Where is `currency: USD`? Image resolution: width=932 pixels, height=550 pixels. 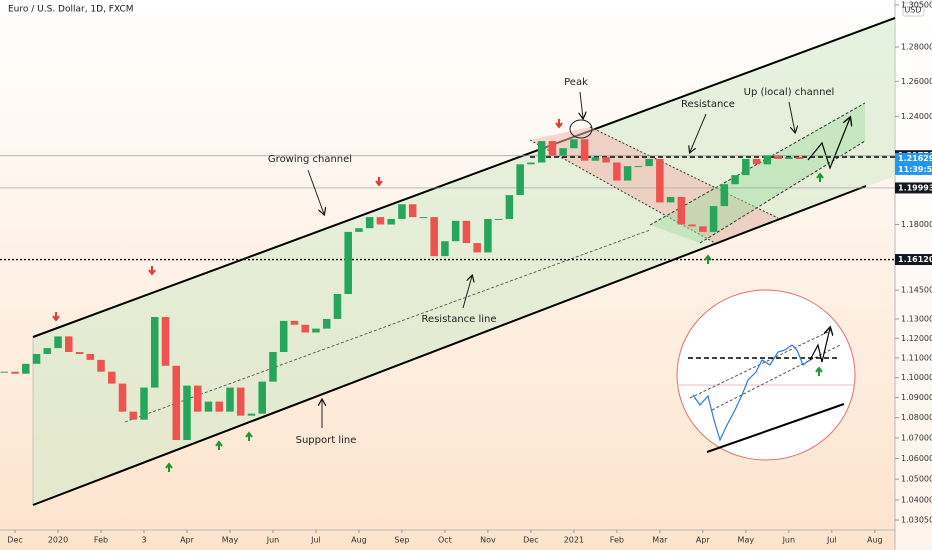
currency: USD is located at coordinates (912, 10).